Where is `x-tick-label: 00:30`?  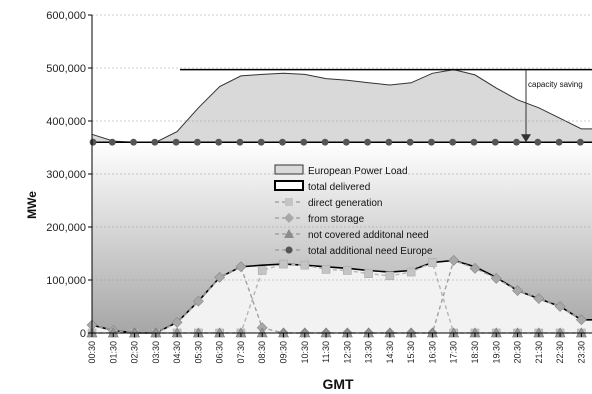 x-tick-label: 00:30 is located at coordinates (92, 352).